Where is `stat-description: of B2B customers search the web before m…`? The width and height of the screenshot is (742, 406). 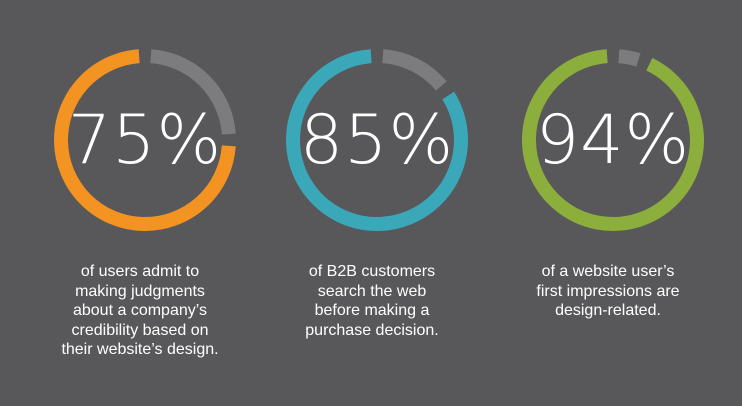
stat-description: of B2B customers search the web before m… is located at coordinates (372, 301).